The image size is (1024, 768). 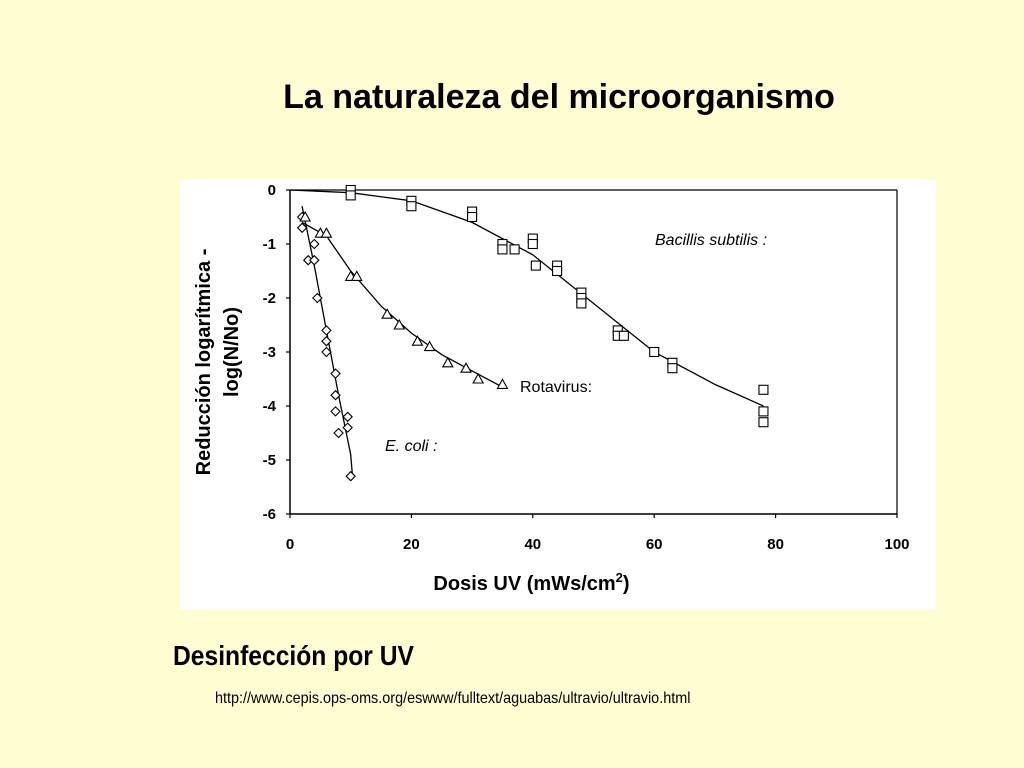 I want to click on x-tick-label: 0, so click(x=290, y=544).